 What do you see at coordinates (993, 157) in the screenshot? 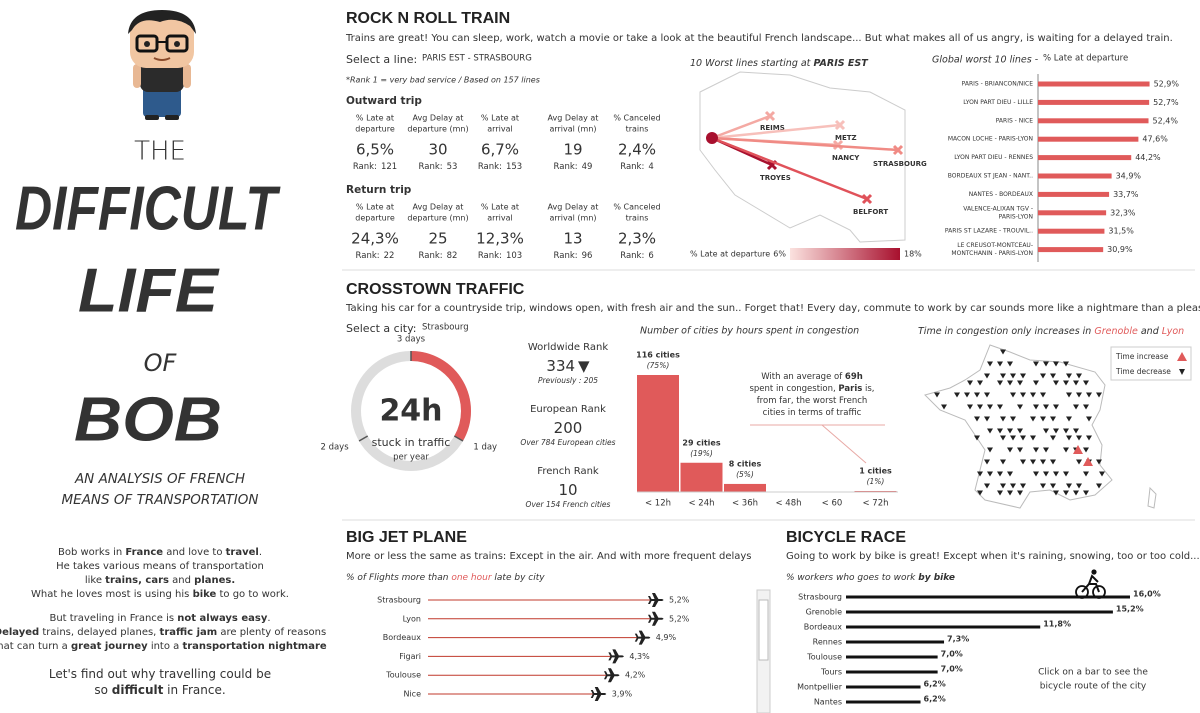
I see `category-label: LYON PART DIEU - RENNES` at bounding box center [993, 157].